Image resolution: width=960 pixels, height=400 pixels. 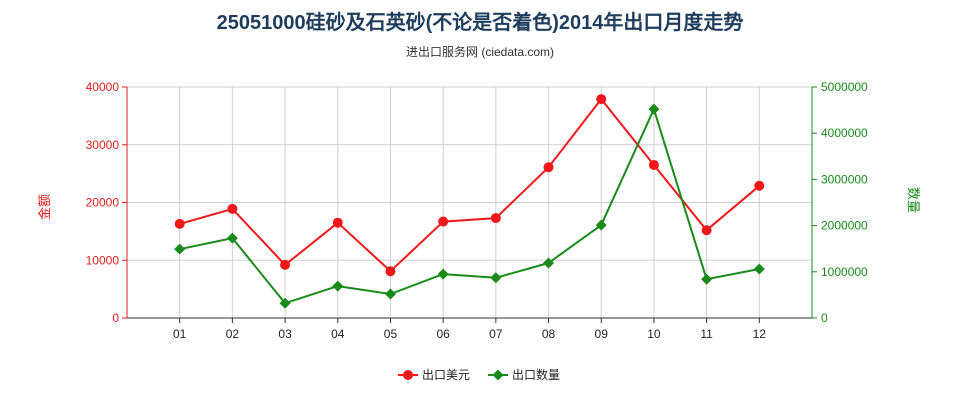 What do you see at coordinates (233, 334) in the screenshot?
I see `x-tick-label: 02` at bounding box center [233, 334].